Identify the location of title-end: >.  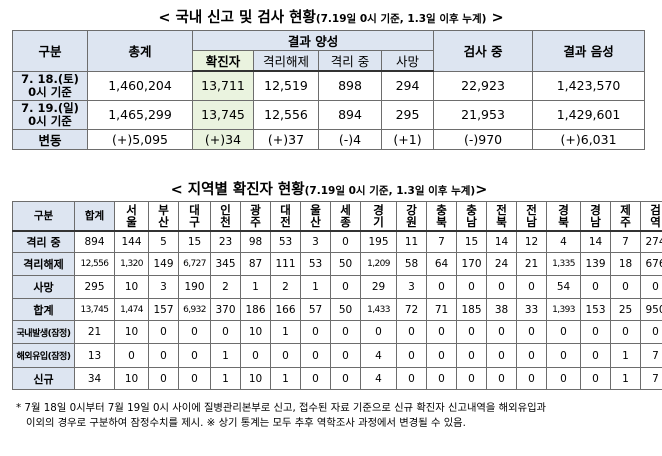
(495, 18).